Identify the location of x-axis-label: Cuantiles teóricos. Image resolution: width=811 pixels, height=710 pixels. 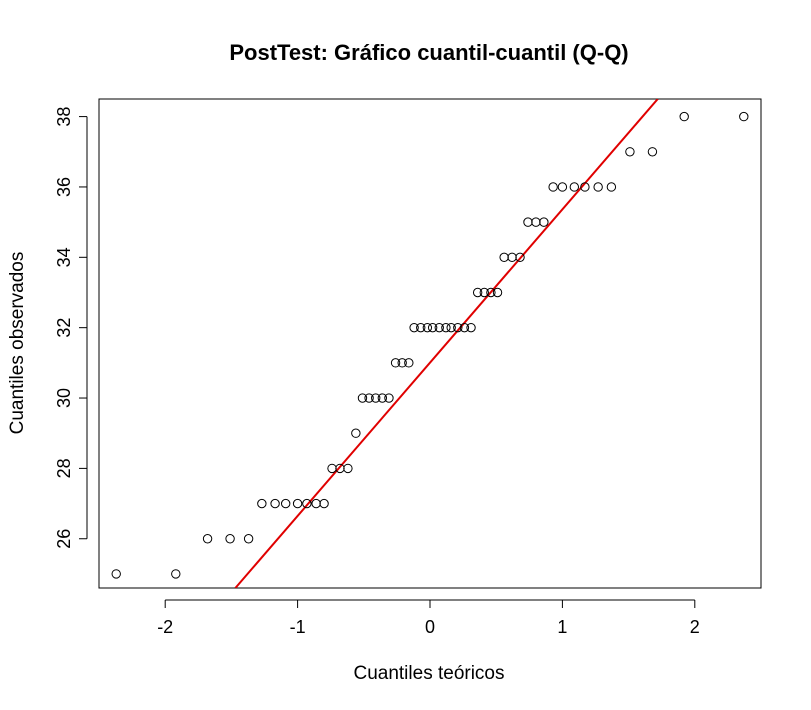
(428, 673).